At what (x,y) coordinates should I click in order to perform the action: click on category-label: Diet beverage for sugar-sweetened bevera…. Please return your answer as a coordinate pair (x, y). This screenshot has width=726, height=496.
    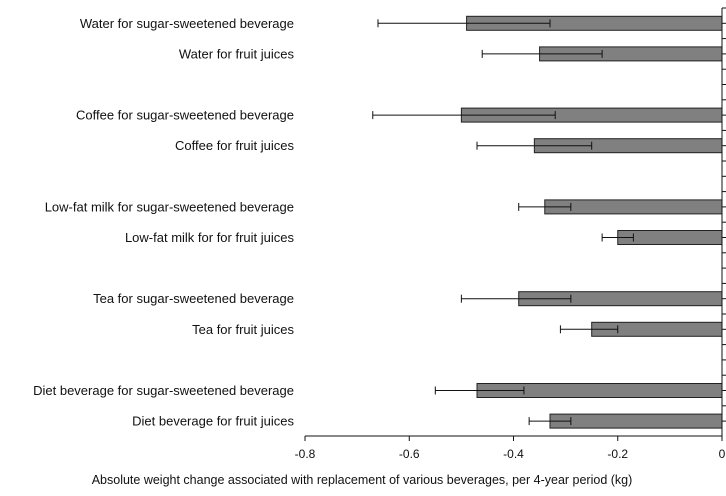
    Looking at the image, I should click on (163, 390).